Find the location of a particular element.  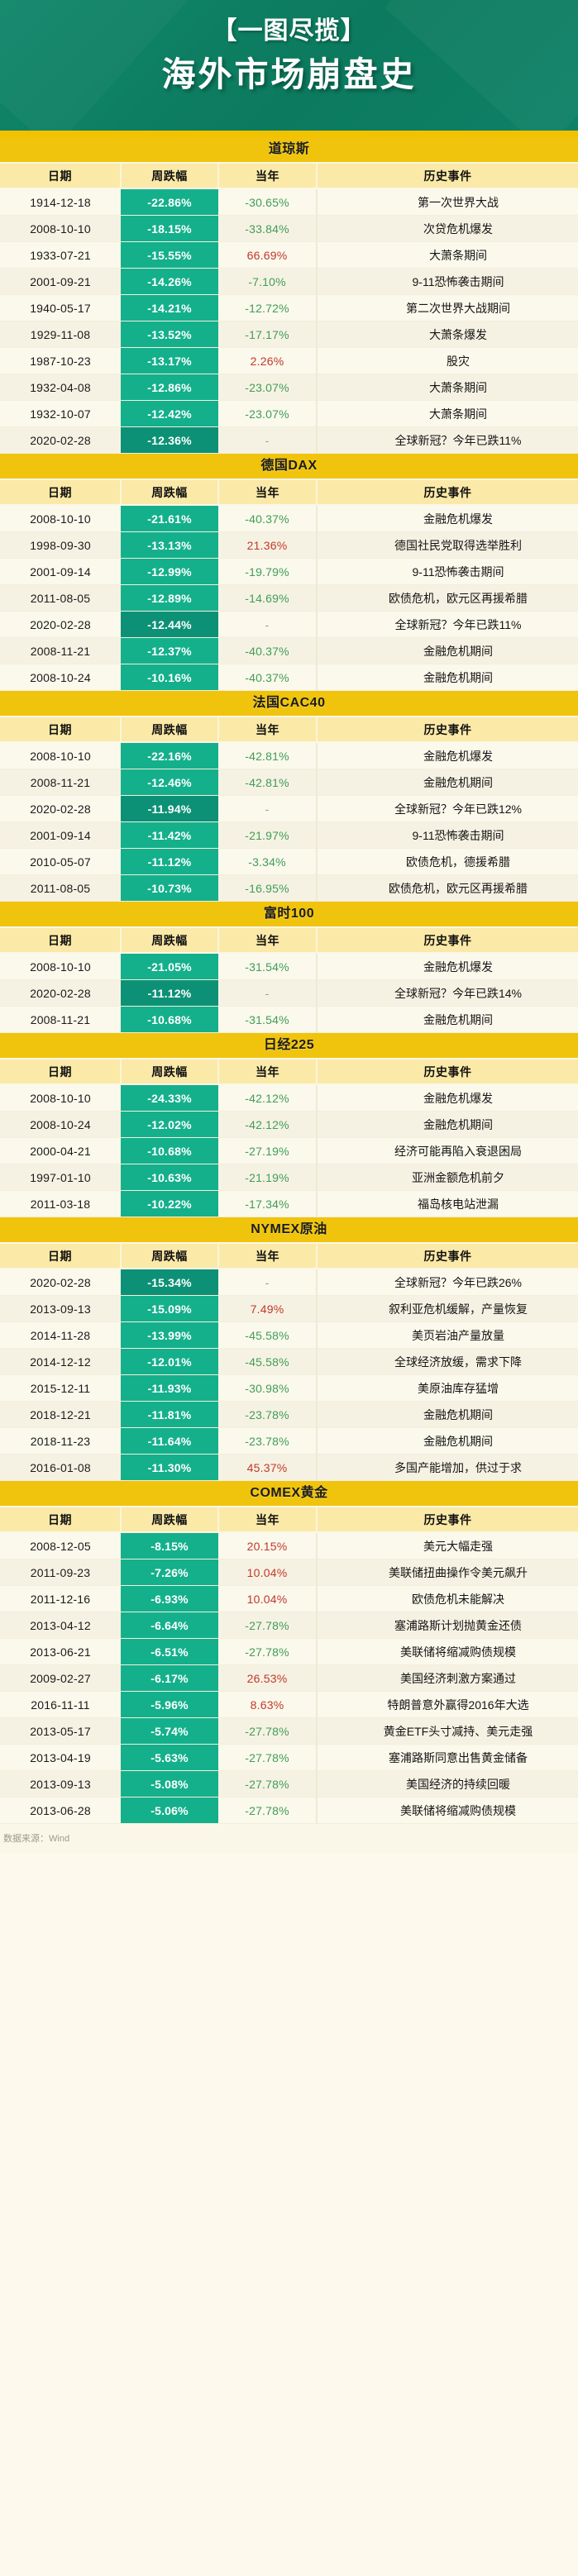

cell-date: 2011-03-18 is located at coordinates (60, 1203).